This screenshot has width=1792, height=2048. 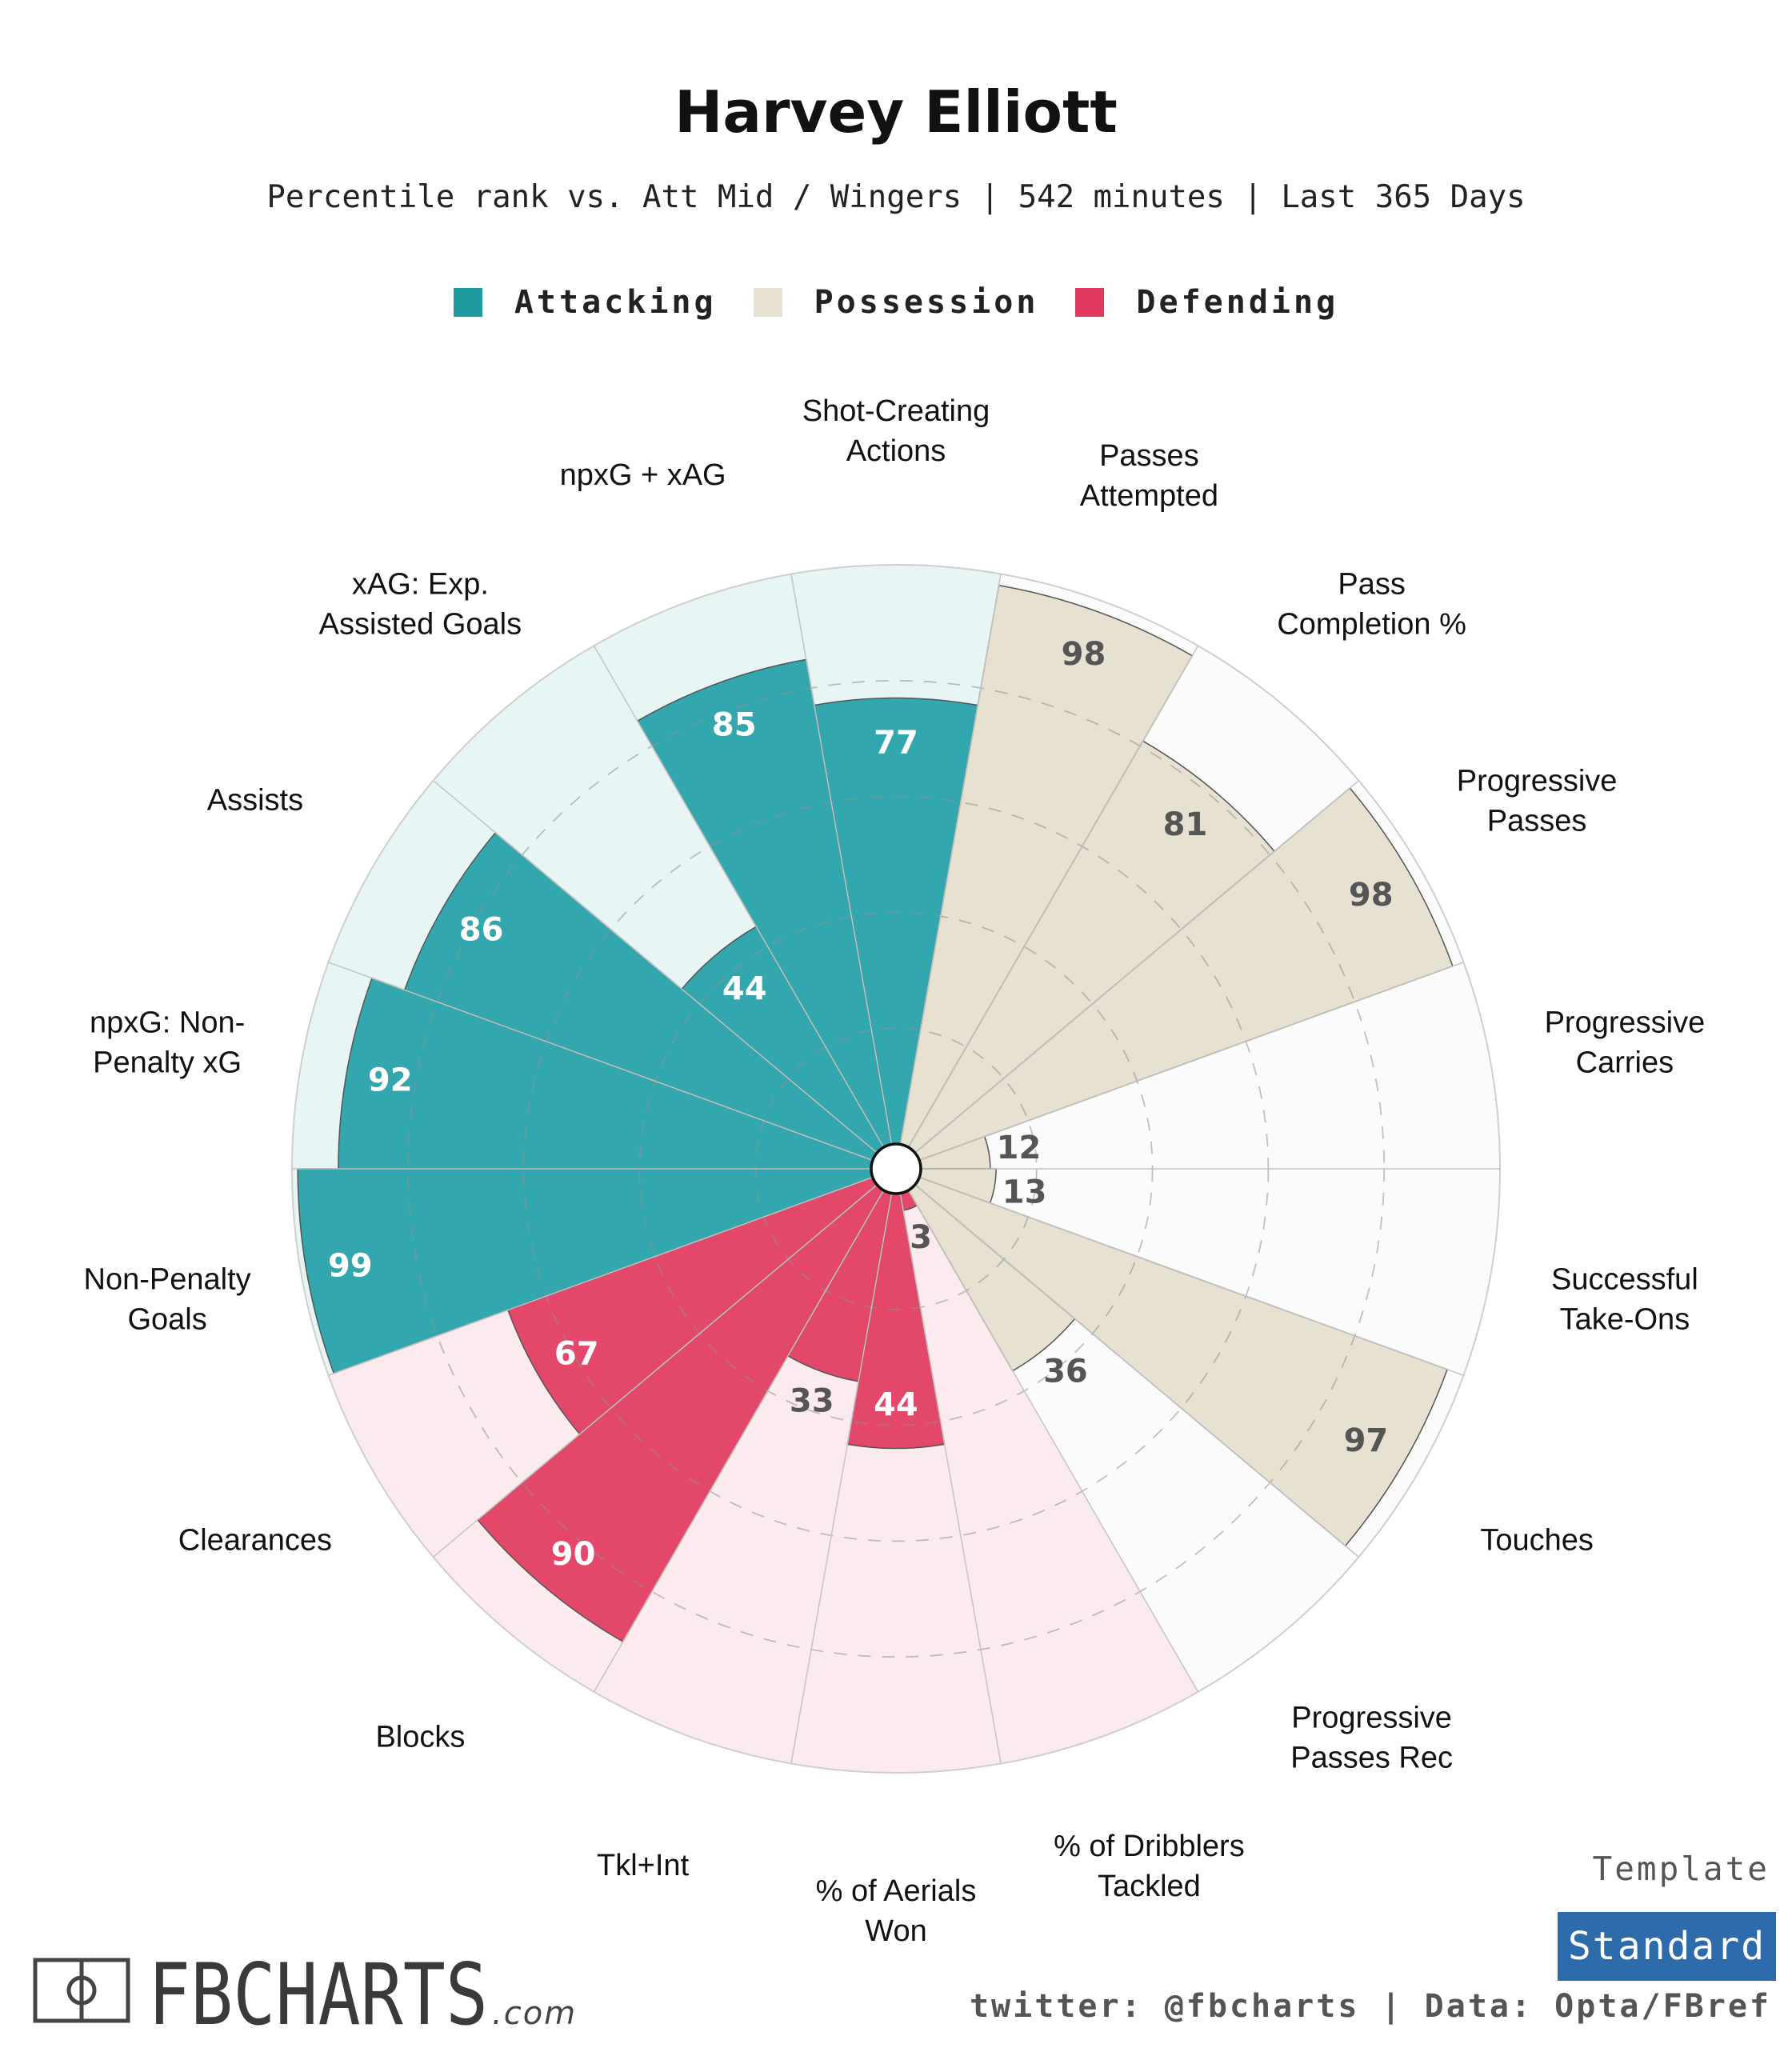 I want to click on legend-label-attacking: Attacking, so click(x=615, y=302).